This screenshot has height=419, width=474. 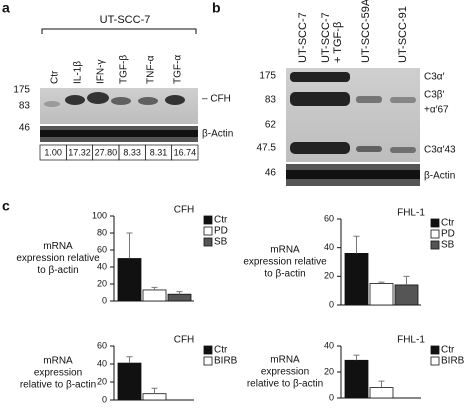 I want to click on lane-label: IL-1β, so click(x=78, y=72).